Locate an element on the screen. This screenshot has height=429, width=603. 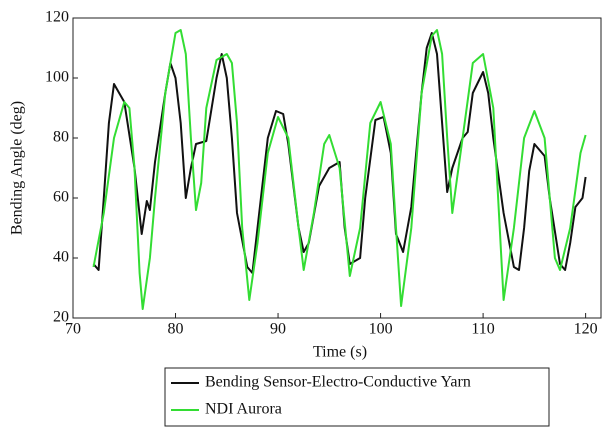
x-tick-label: 70 is located at coordinates (73, 329).